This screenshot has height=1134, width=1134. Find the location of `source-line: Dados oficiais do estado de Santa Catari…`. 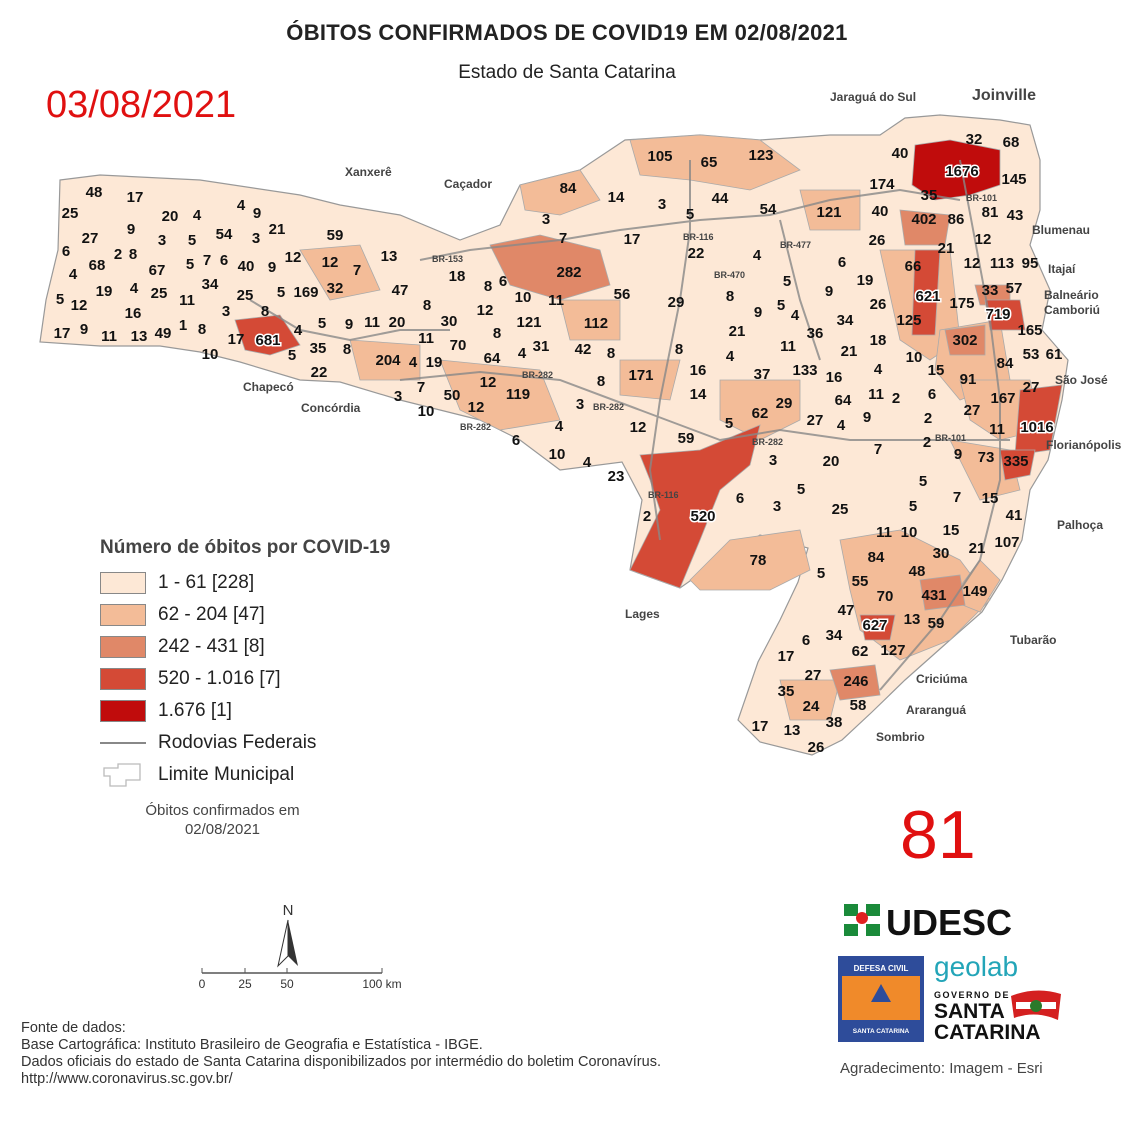

source-line: Dados oficiais do estado de Santa Catari… is located at coordinates (341, 1062).